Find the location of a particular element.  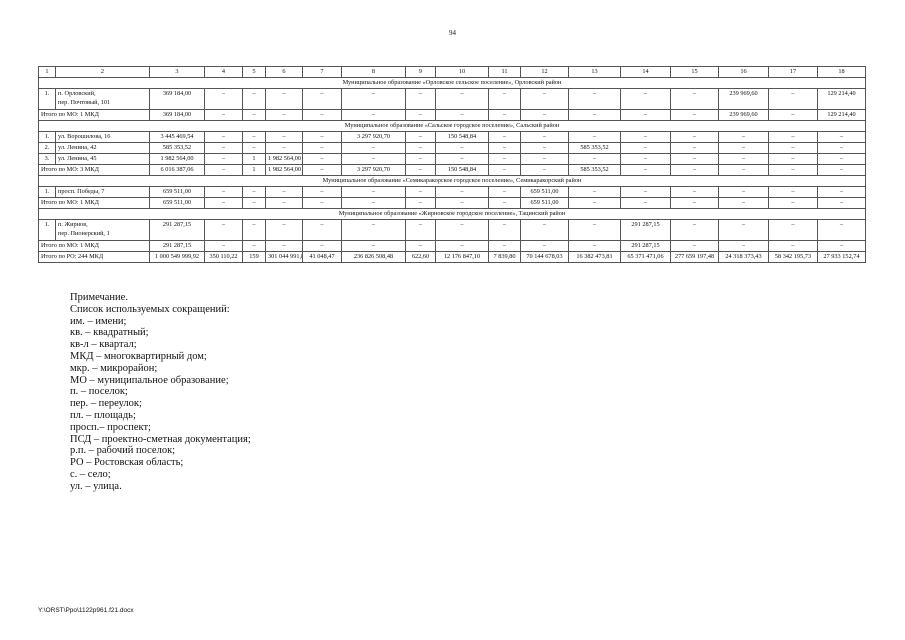

table-cell: 11 is located at coordinates (504, 72).